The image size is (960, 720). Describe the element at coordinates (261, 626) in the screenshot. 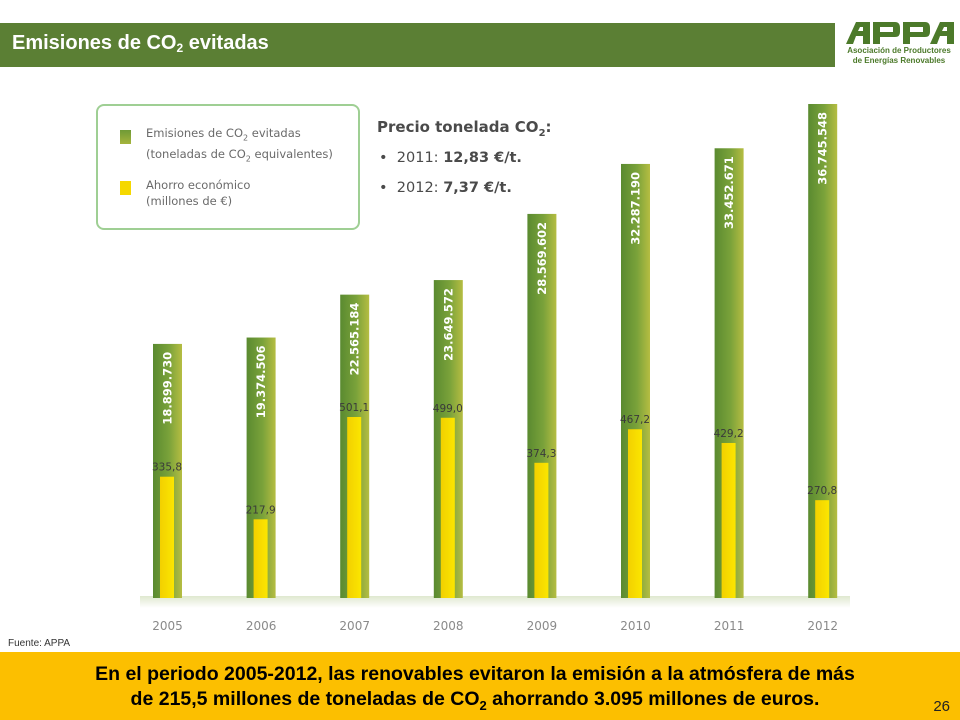

I see `year-label-2006: 2006` at that location.